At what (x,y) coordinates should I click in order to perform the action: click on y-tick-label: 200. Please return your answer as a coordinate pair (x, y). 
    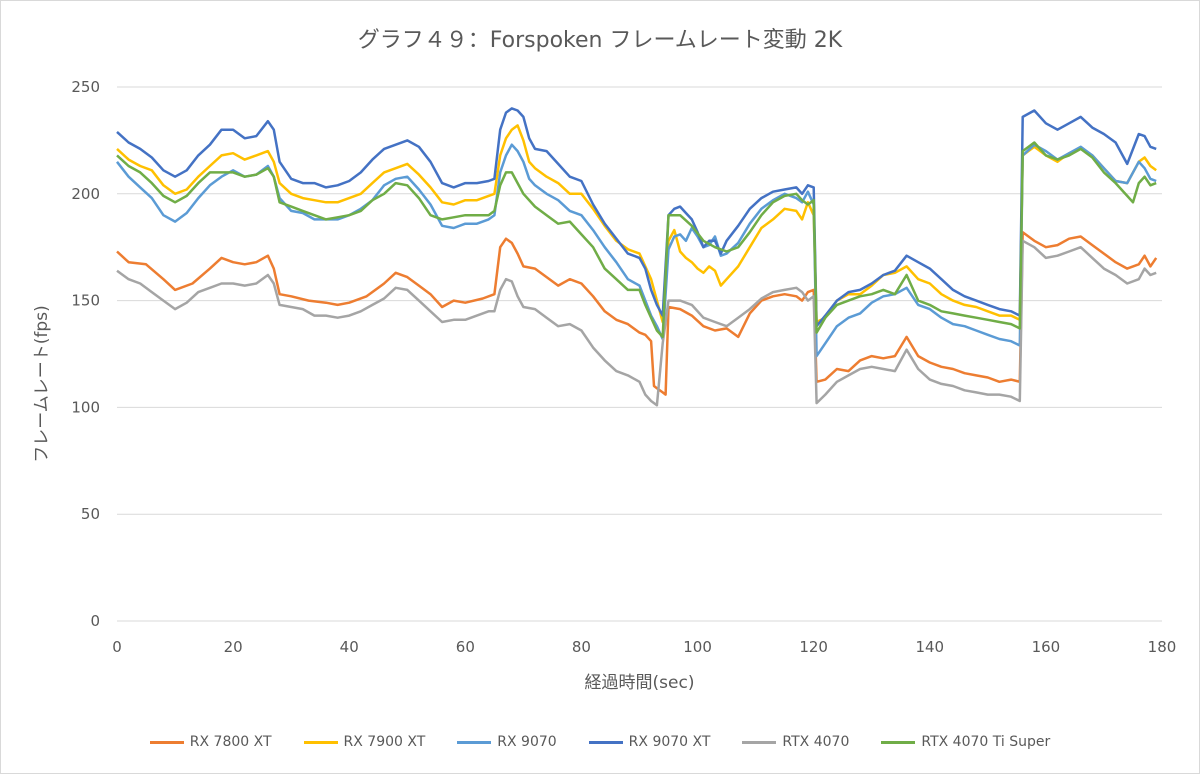
    Looking at the image, I should click on (85, 194).